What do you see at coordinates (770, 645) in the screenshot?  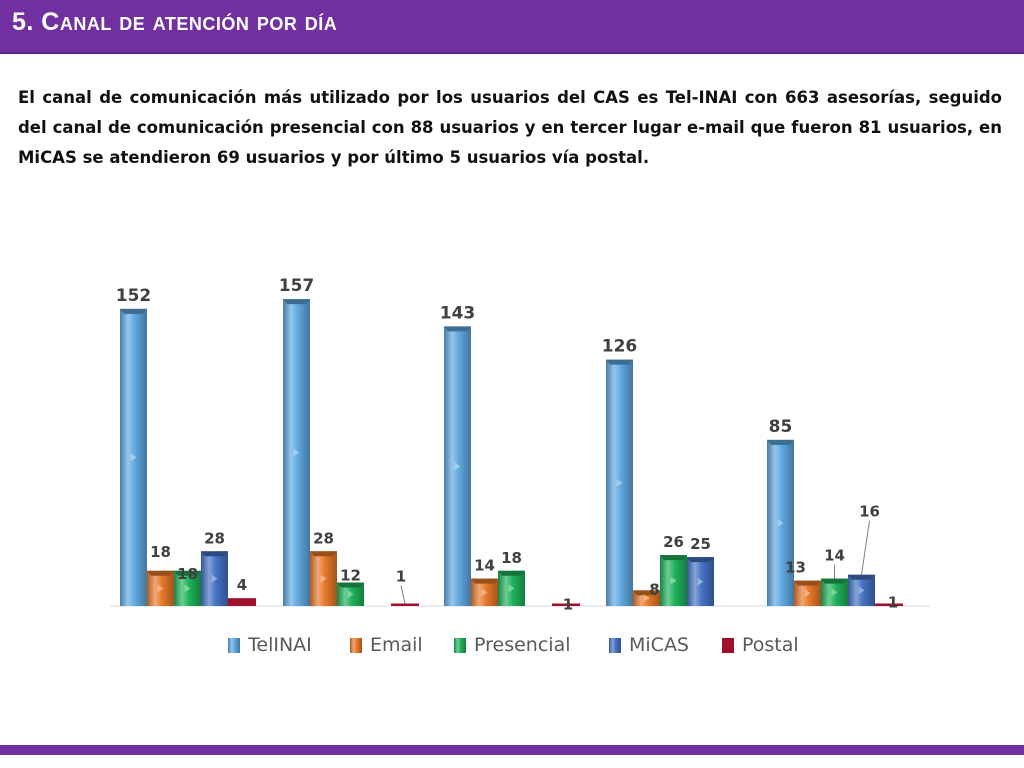 I see `legend-label: Postal` at bounding box center [770, 645].